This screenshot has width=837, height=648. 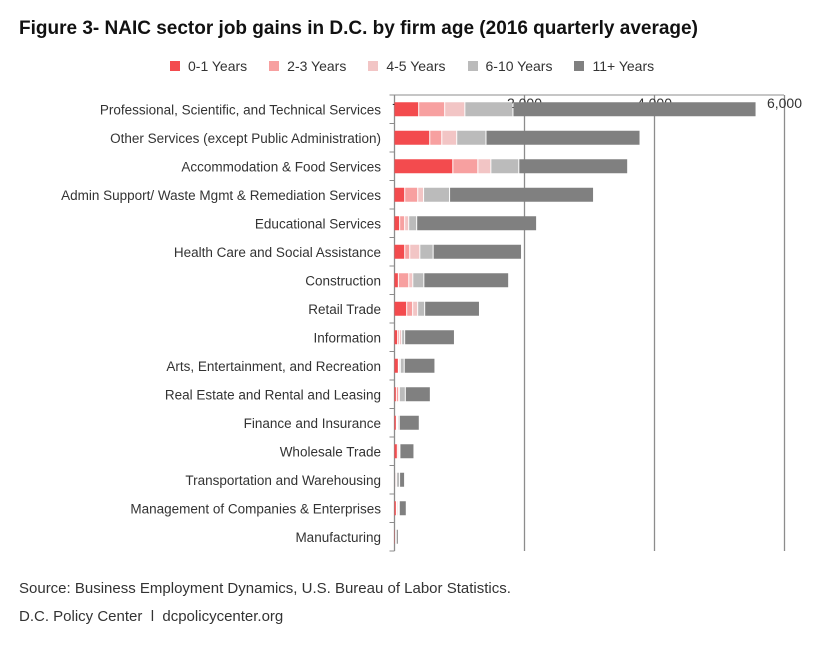 I want to click on category-label: Information, so click(x=347, y=337).